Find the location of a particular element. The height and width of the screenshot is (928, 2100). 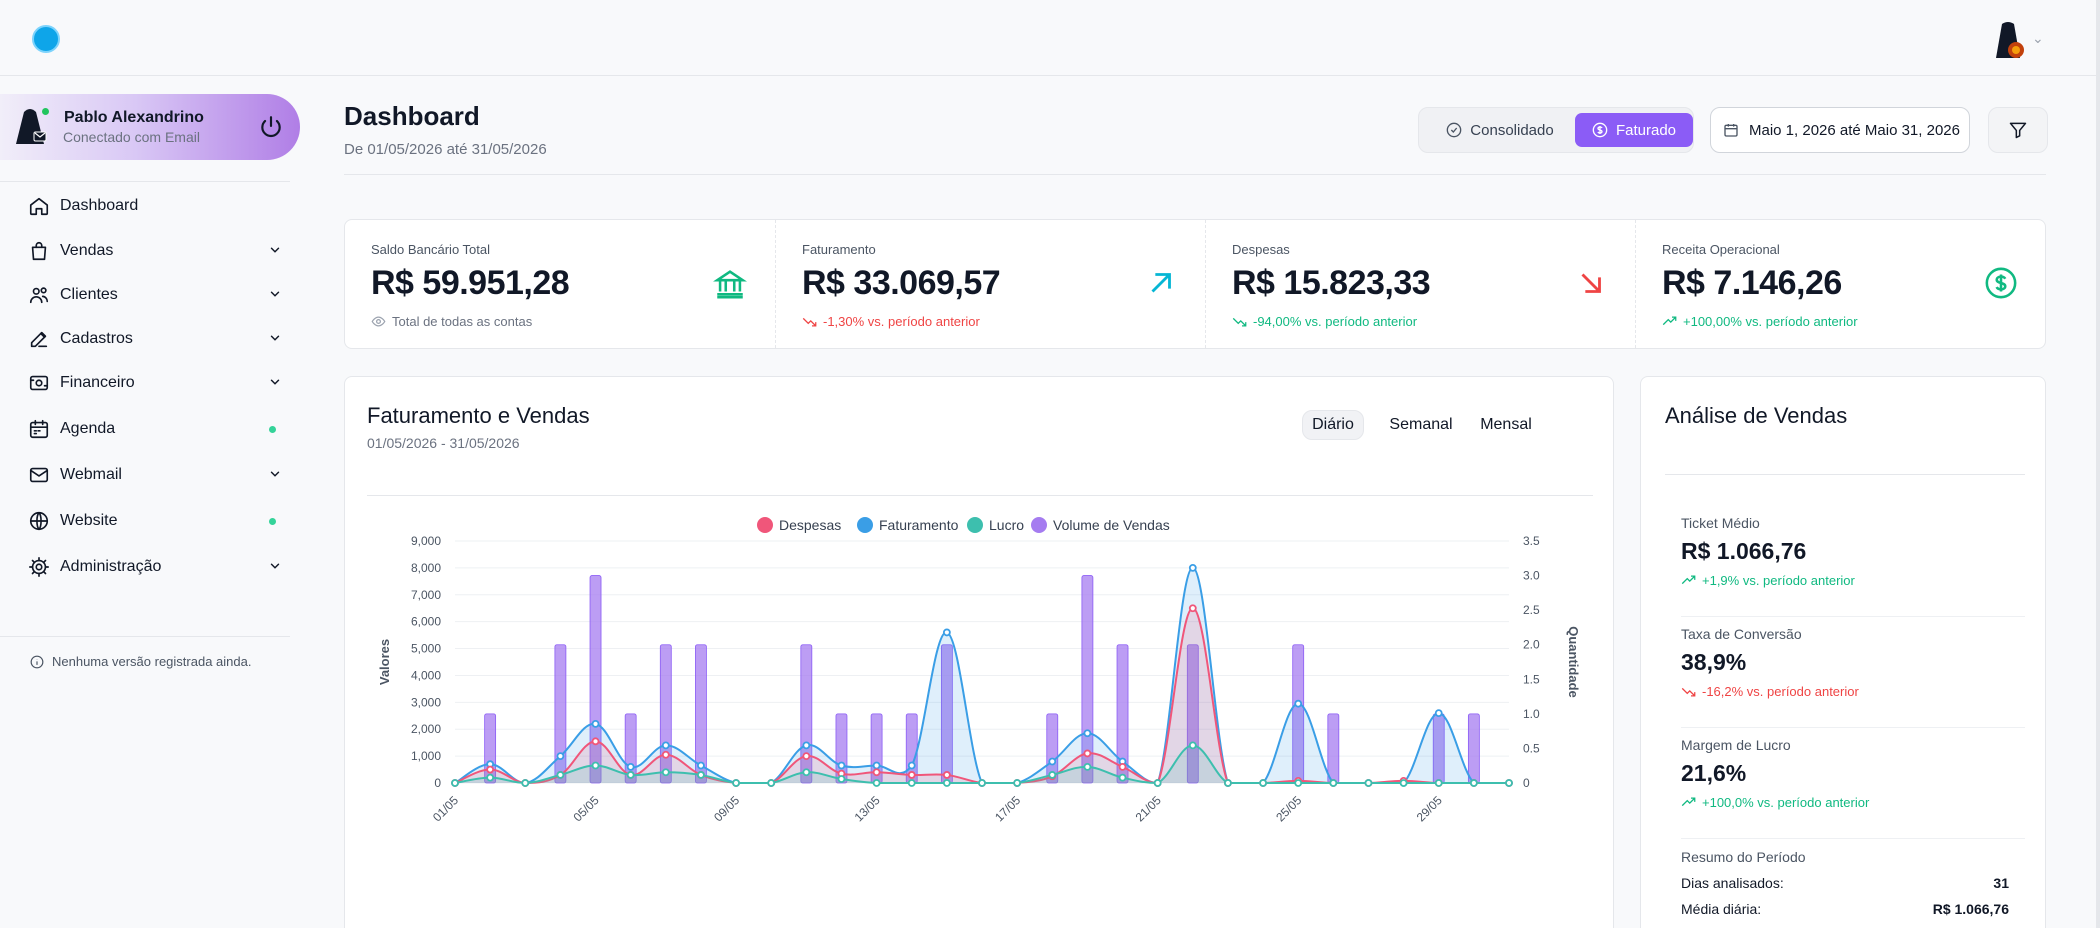

dollar-circle-icon is located at coordinates (1600, 130).